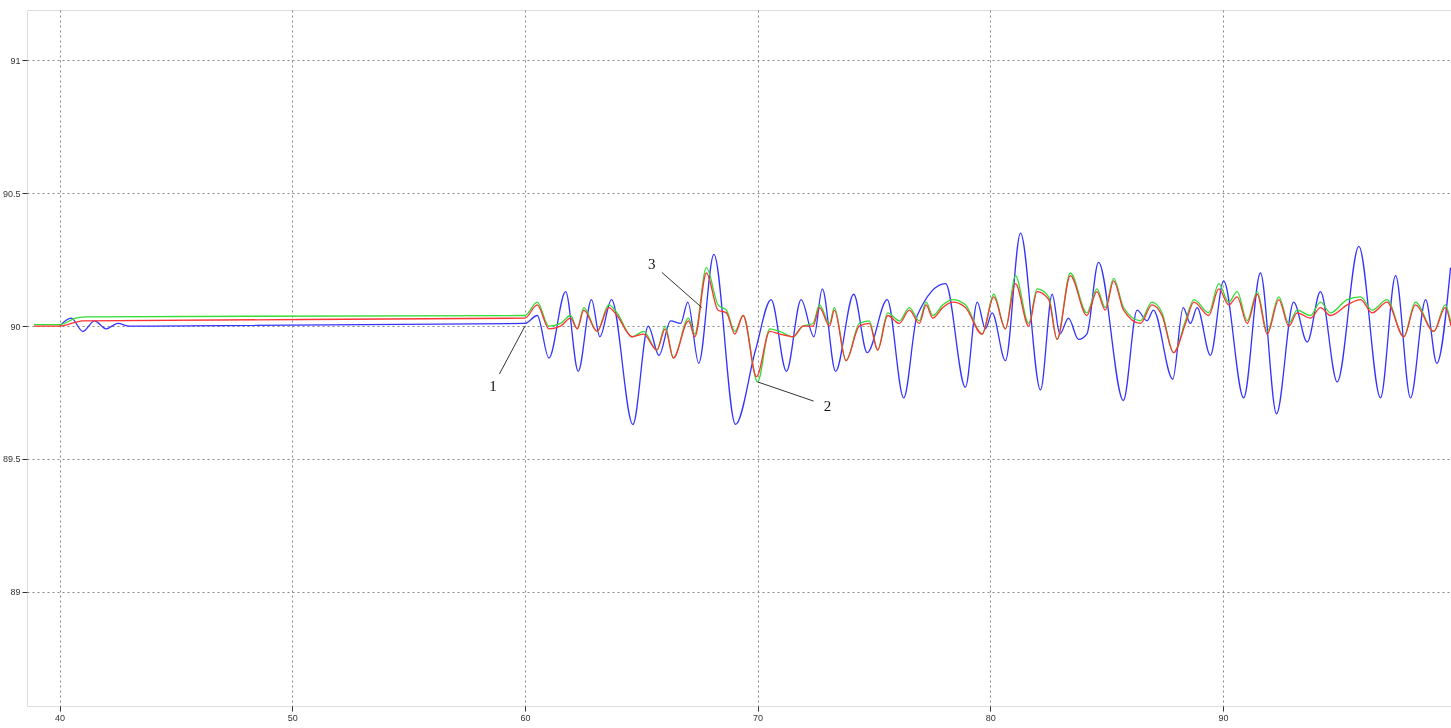 This screenshot has height=728, width=1451. I want to click on x-tick-label: 80, so click(990, 717).